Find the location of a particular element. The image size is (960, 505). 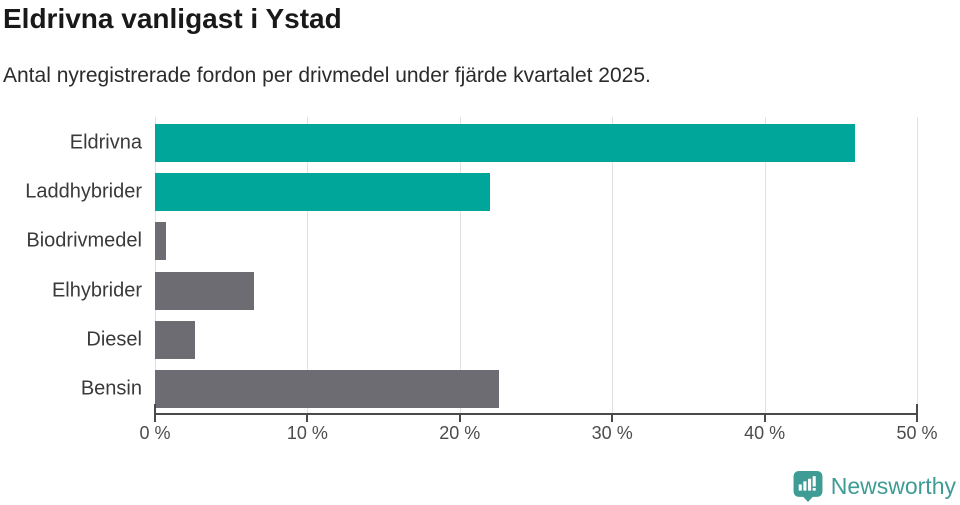

newsworthy-logo: Newsworthy is located at coordinates (874, 486).